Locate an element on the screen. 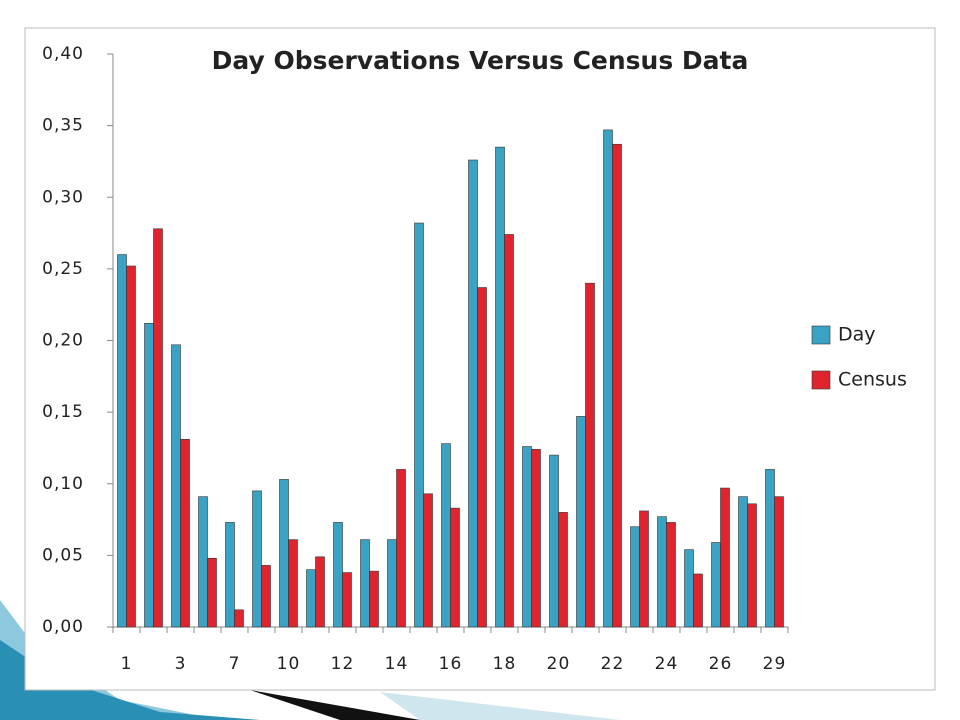 This screenshot has height=720, width=960. x-tick-label: 7 is located at coordinates (235, 664).